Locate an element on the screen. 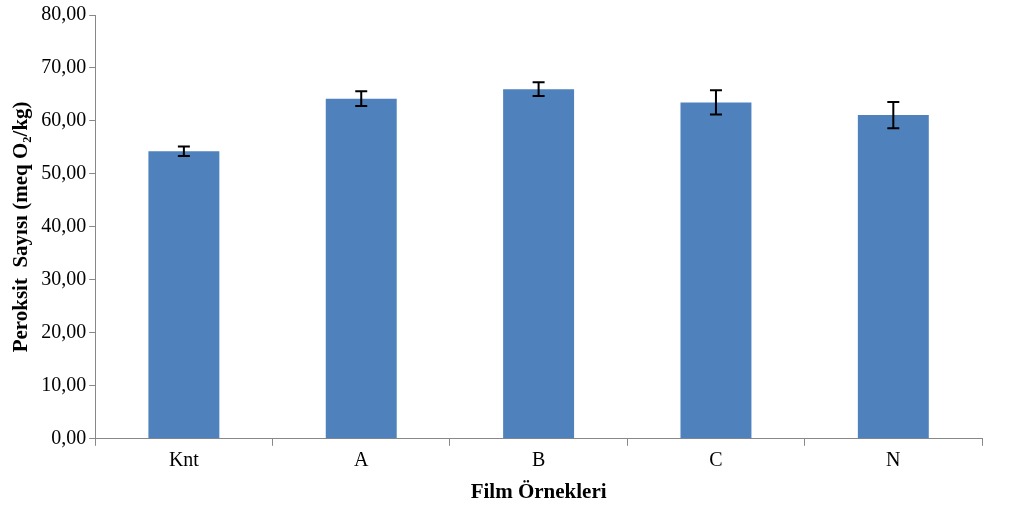 The image size is (1022, 509). y-tick-label: 30,00 is located at coordinates (64, 278).